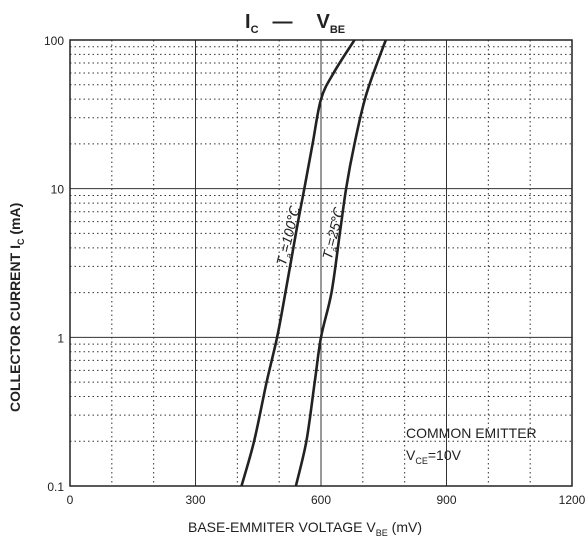 The image size is (588, 544). What do you see at coordinates (289, 236) in the screenshot?
I see `series-label-ta100: Ta=100℃` at bounding box center [289, 236].